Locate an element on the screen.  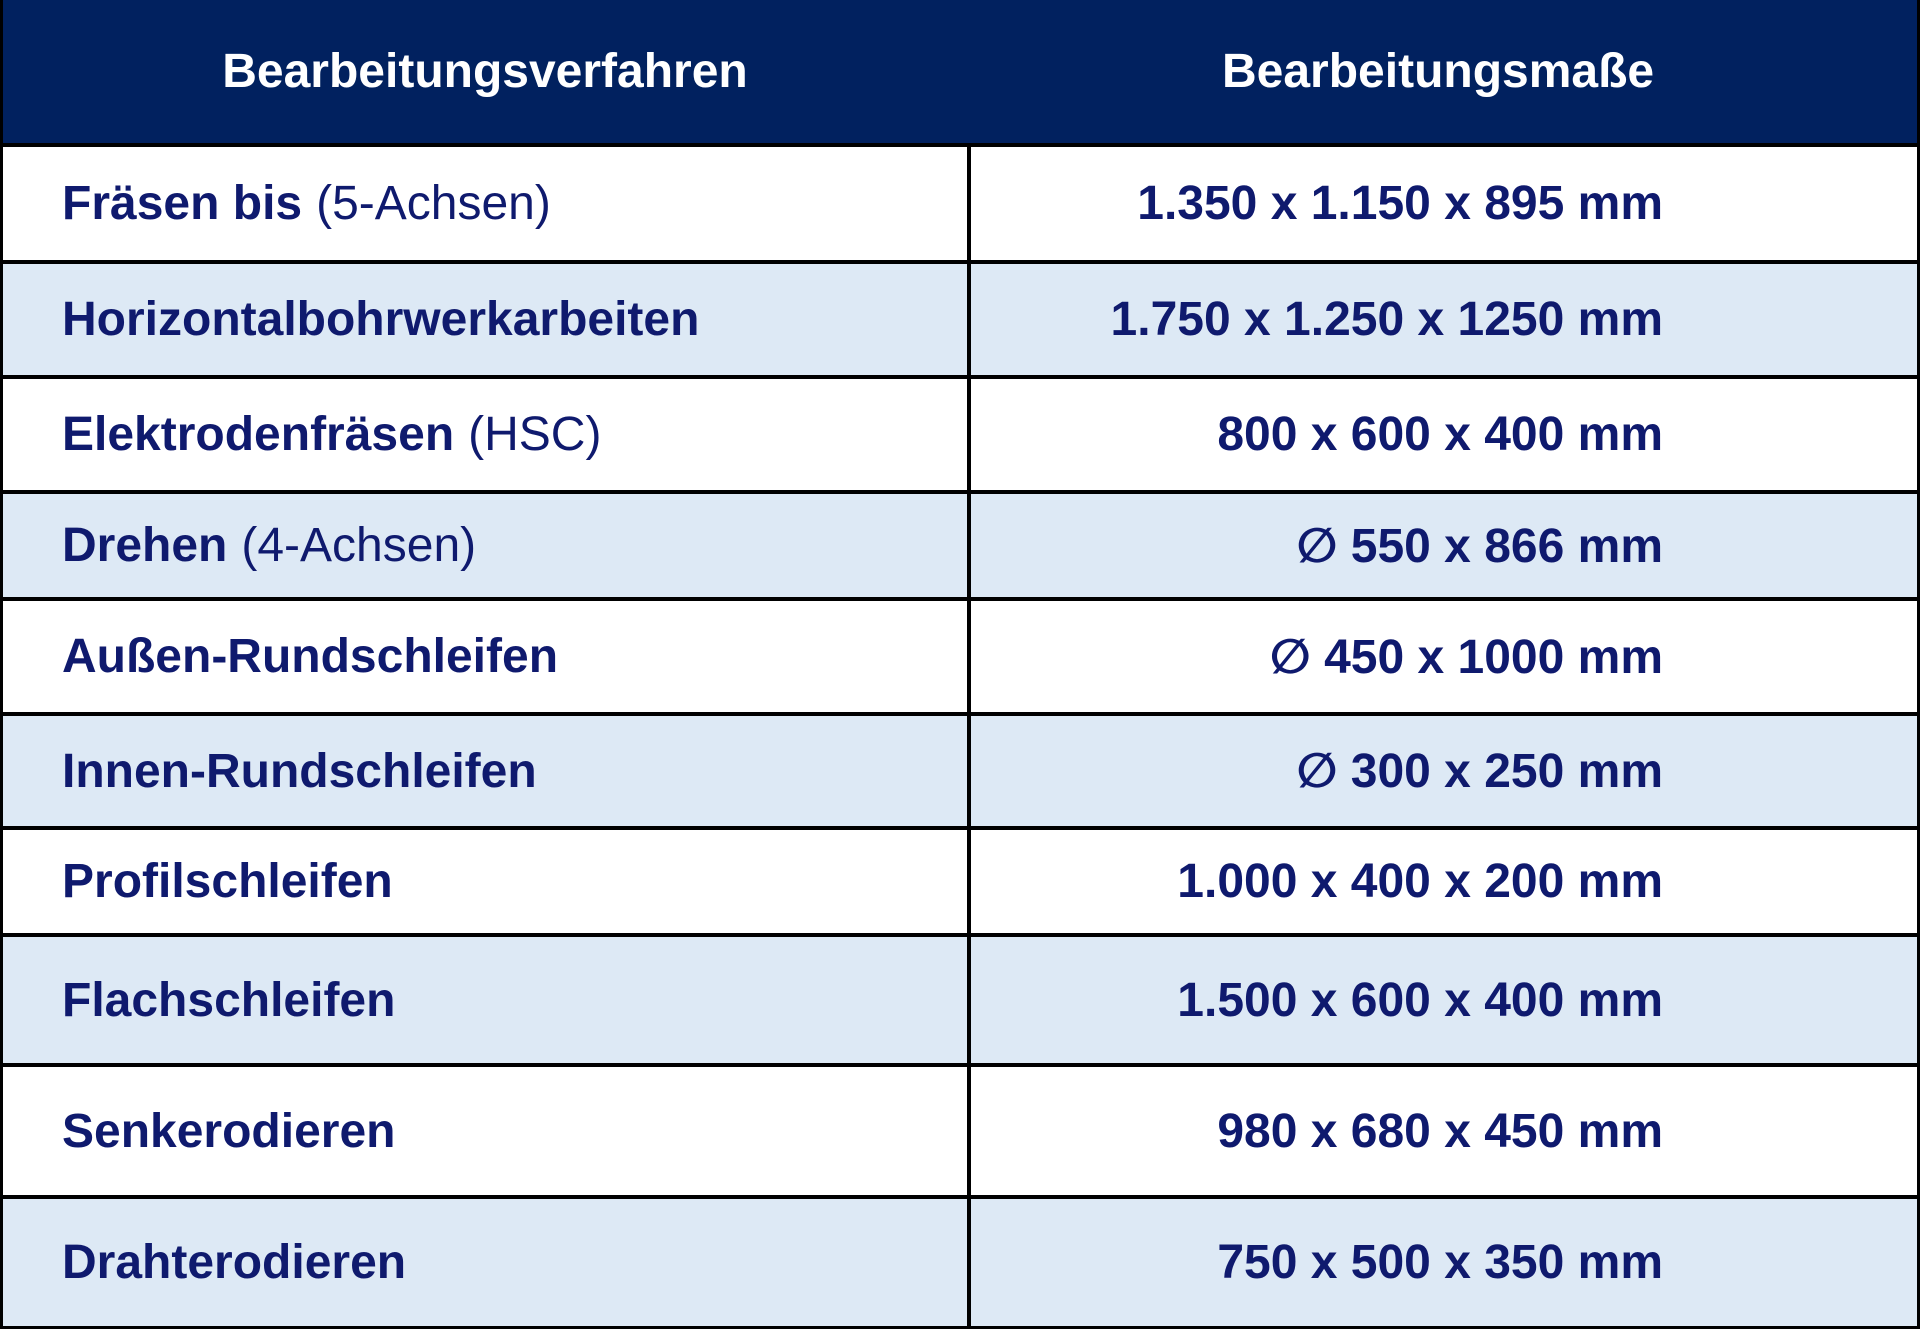
process-name: Horizontalbohrwerkarbeiten is located at coordinates (381, 319).